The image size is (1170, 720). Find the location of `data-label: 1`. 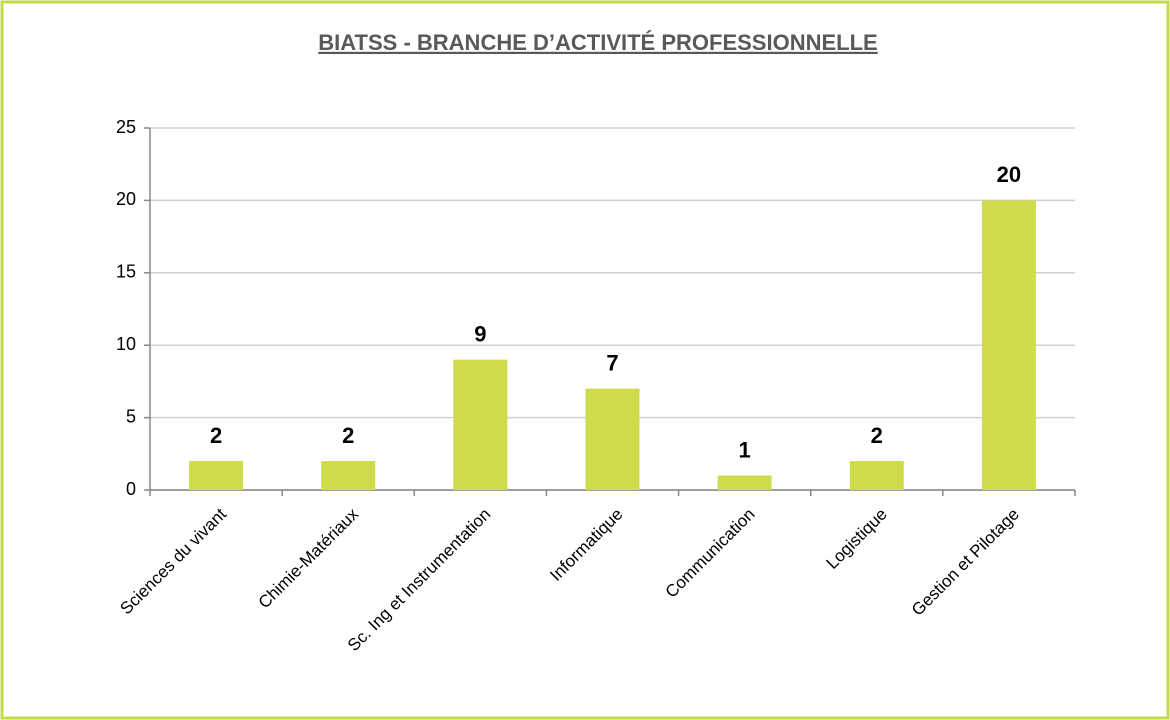

data-label: 1 is located at coordinates (745, 449).